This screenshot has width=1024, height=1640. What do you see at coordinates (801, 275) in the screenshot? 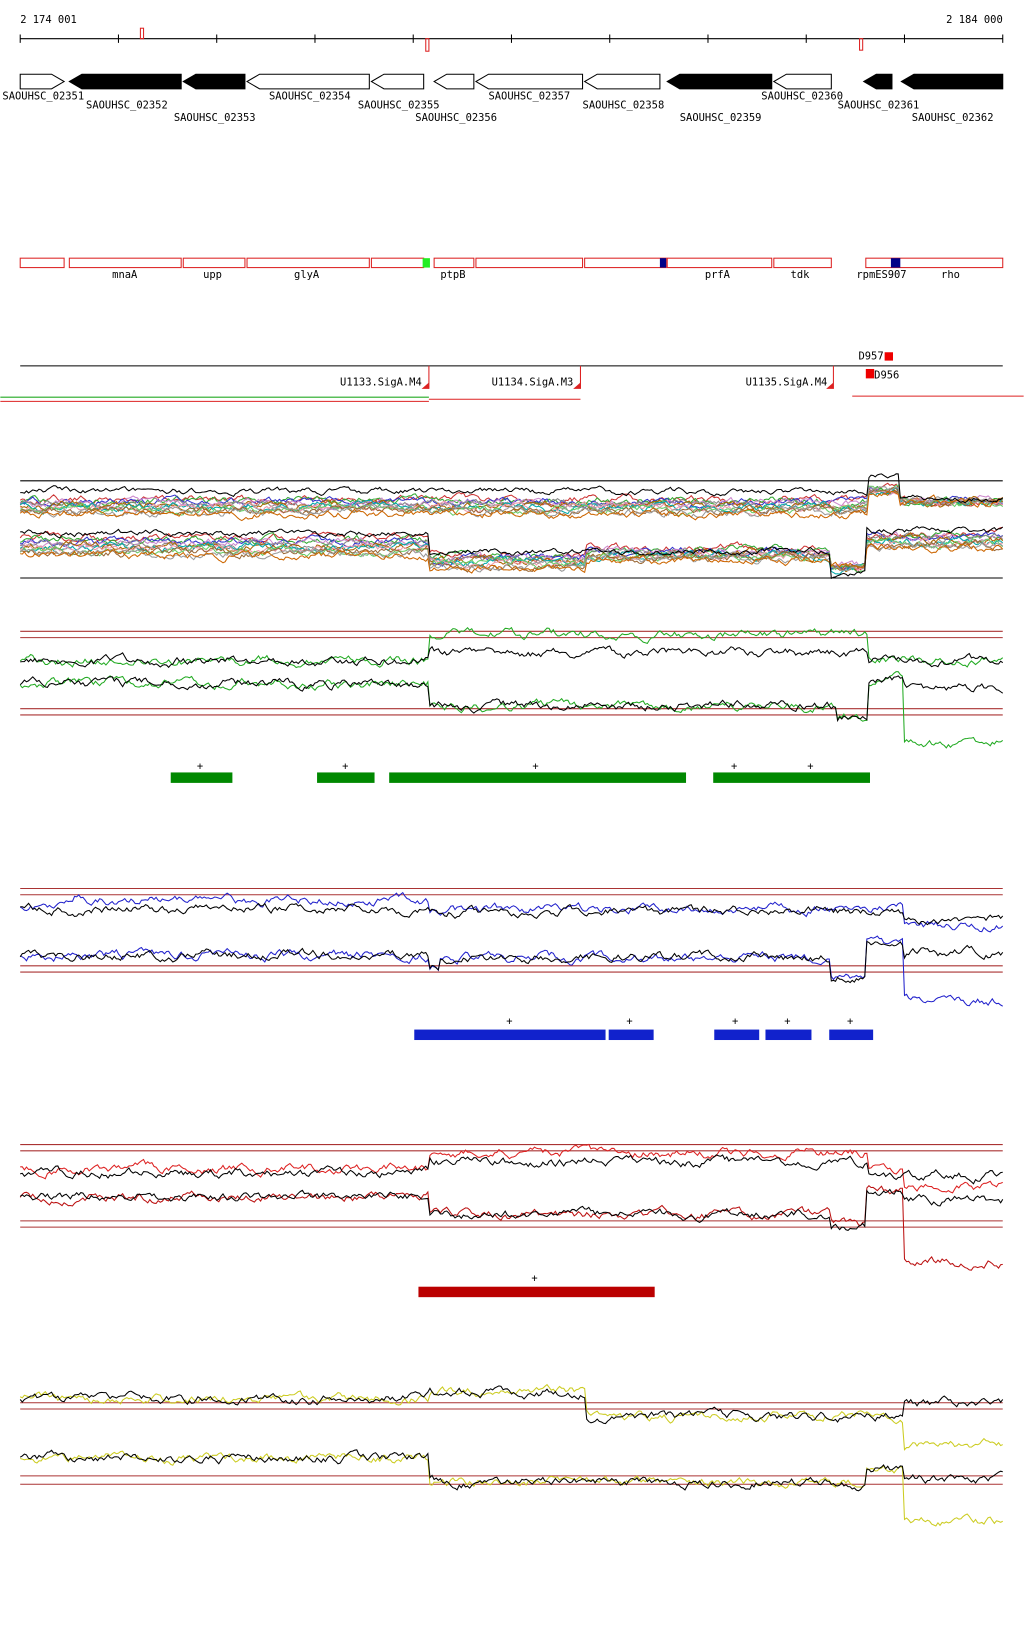
I see `gene-name: tdk` at bounding box center [801, 275].